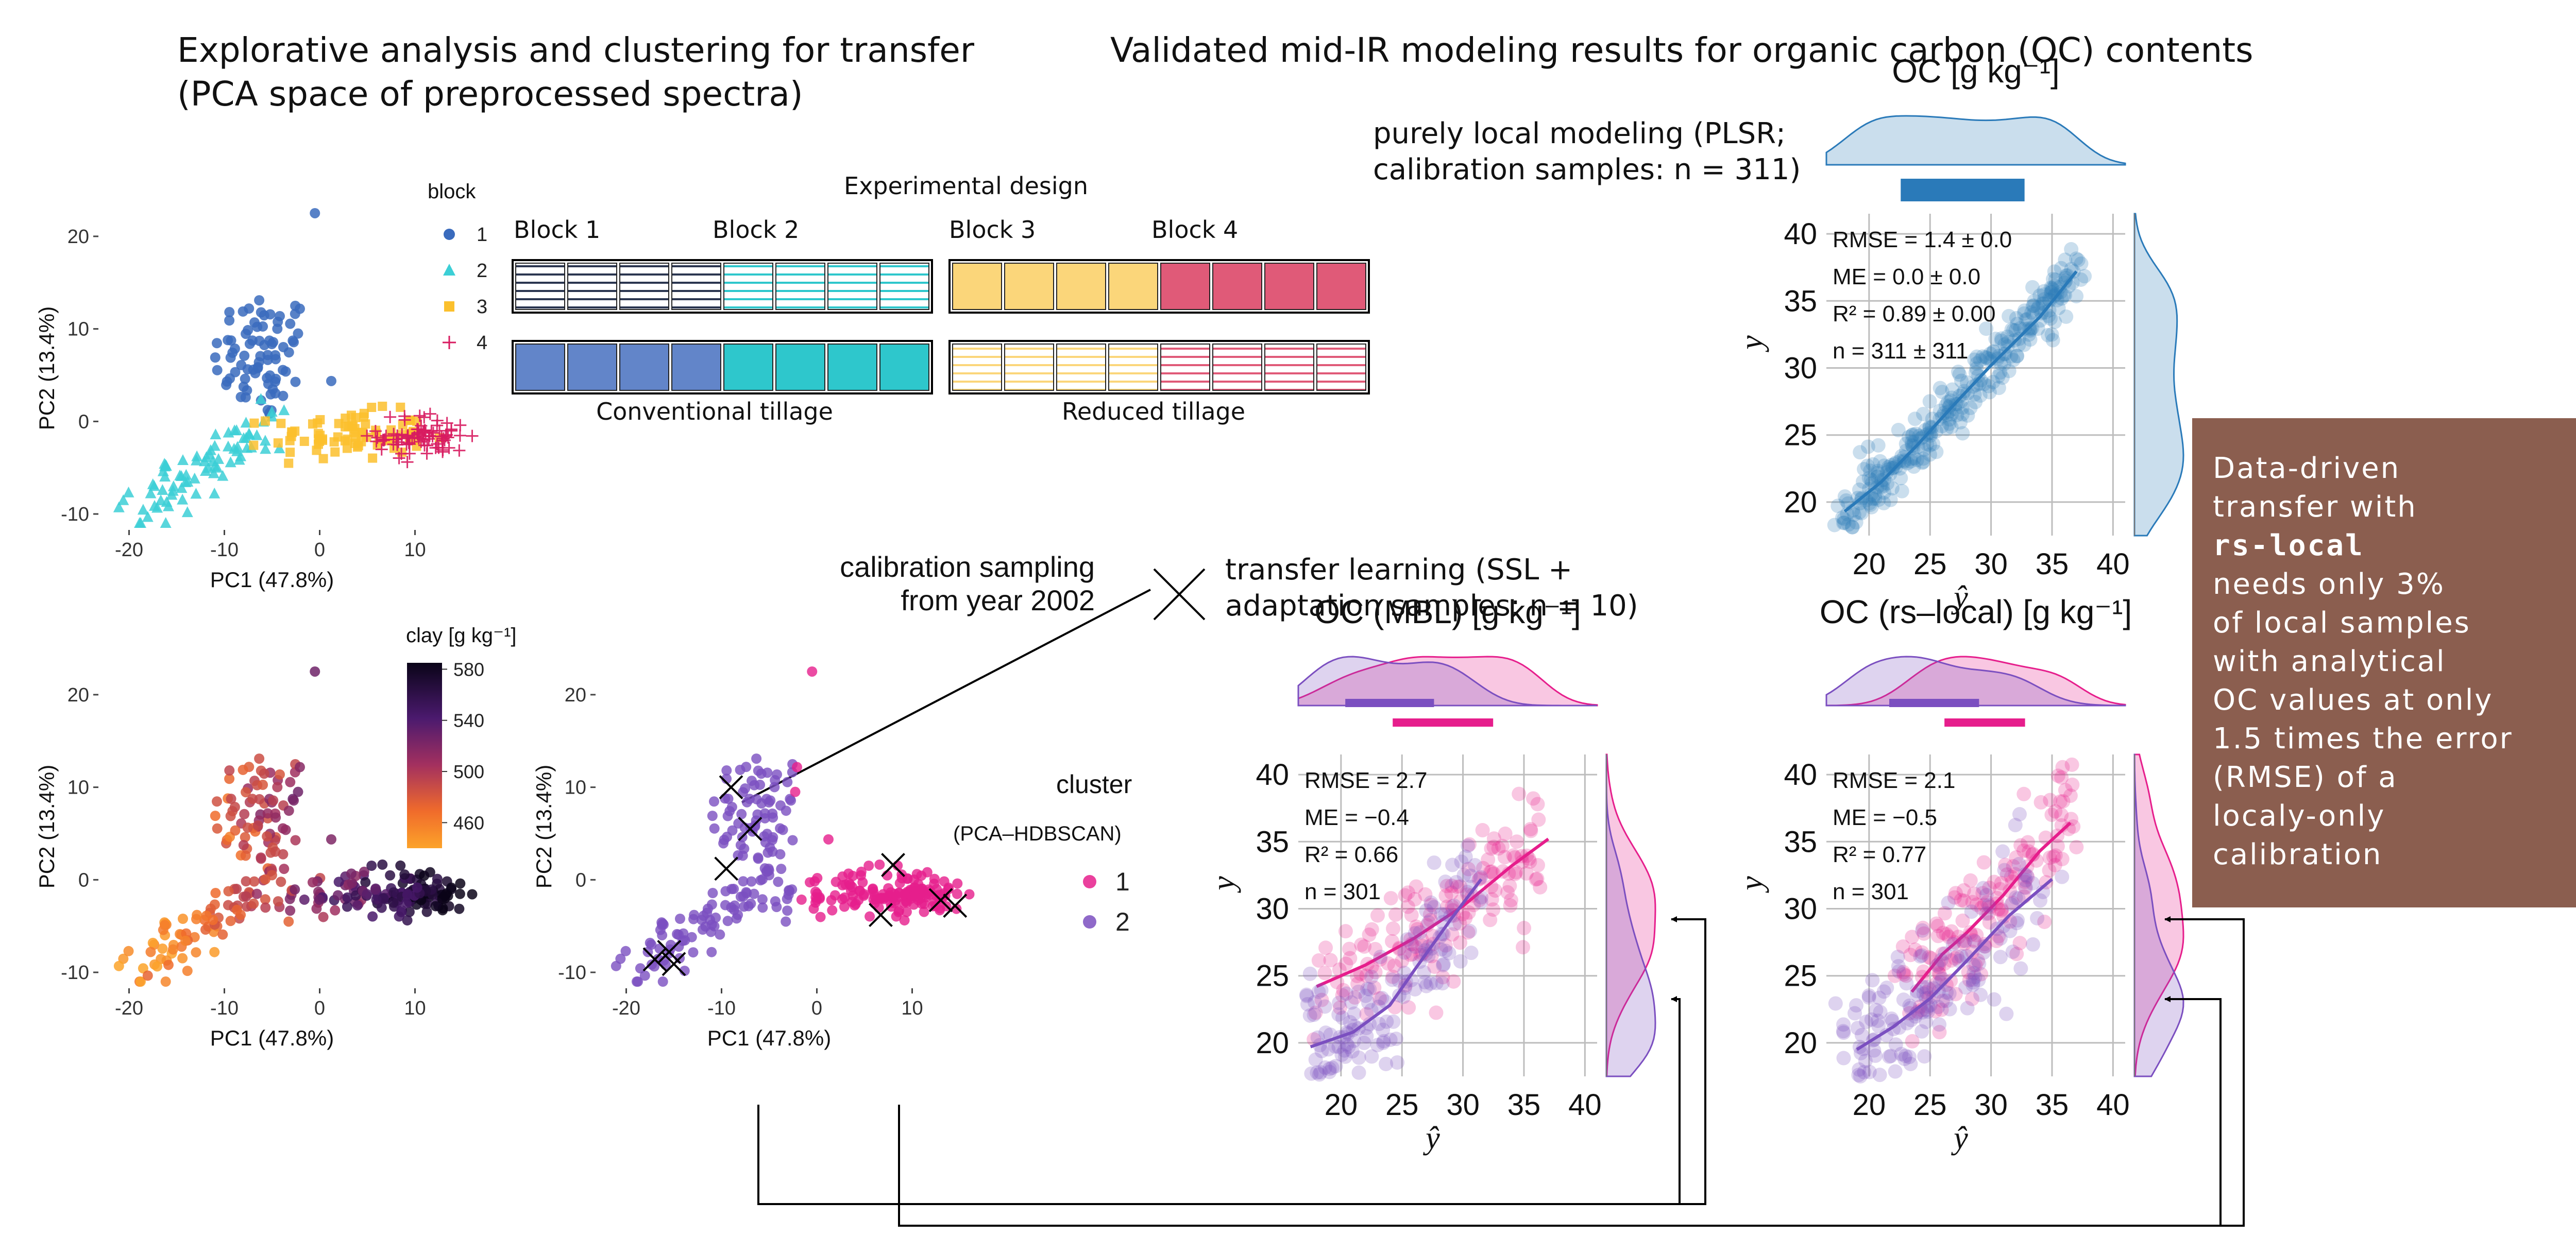 The height and width of the screenshot is (1253, 2576). Describe the element at coordinates (457, 267) in the screenshot. I see `block-legend: block 1 2 3 4` at that location.